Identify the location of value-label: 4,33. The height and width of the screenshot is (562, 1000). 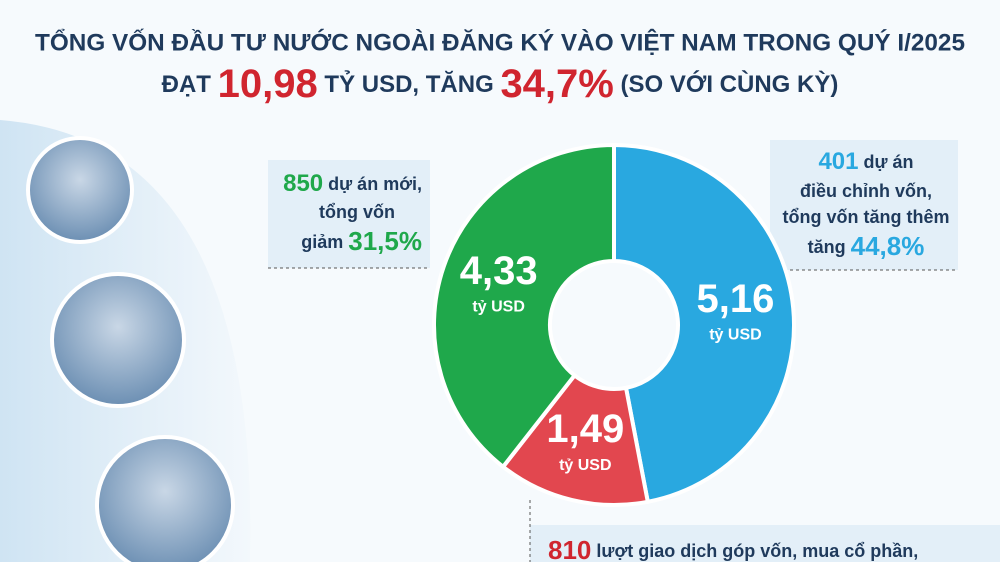
(499, 271).